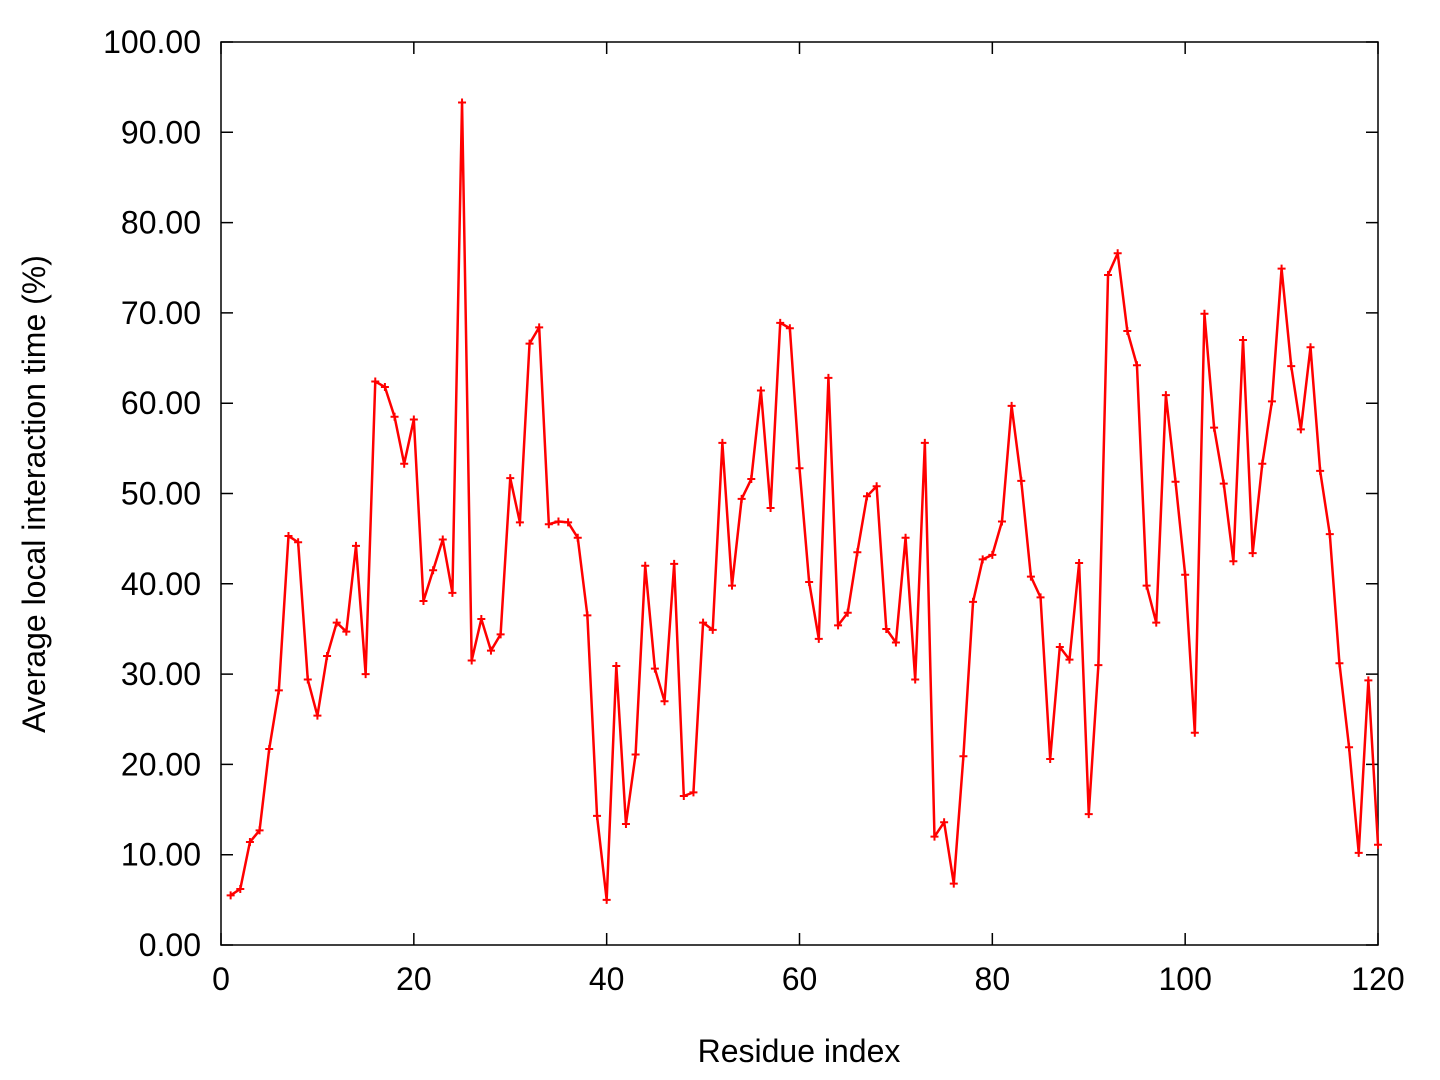  I want to click on y-tick-label: 20.00, so click(161, 764).